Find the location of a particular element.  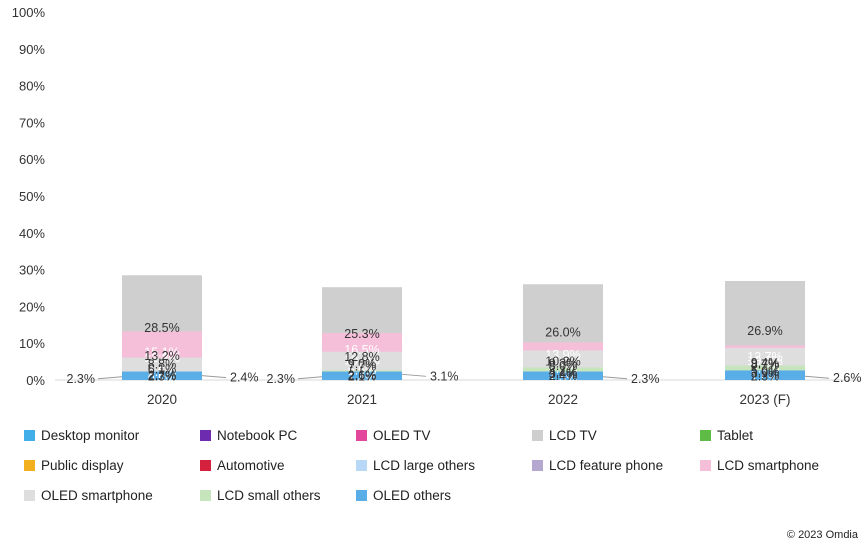

data-label: 2.1% is located at coordinates (362, 377).